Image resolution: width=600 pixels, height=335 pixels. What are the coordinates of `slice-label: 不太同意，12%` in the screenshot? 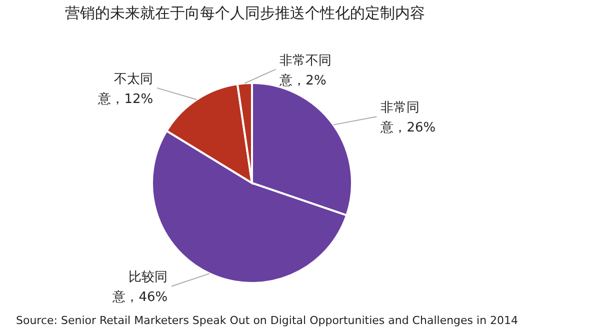 It's located at (125, 89).